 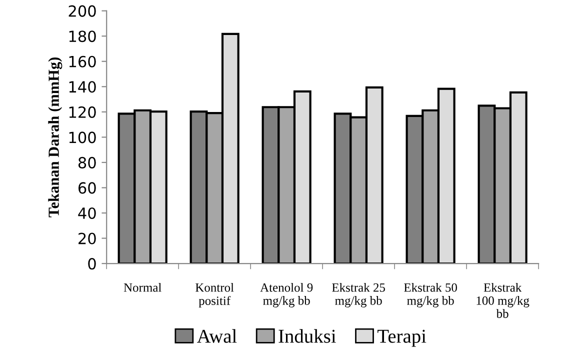 I want to click on y-axis-title: Tekanan Darah (mmHg), so click(x=55, y=137).